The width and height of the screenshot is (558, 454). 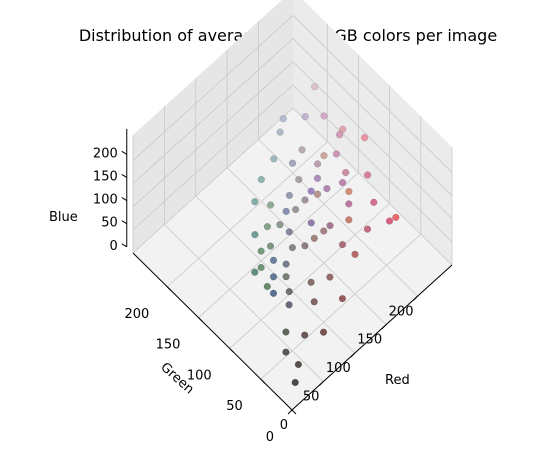 I want to click on blue-tick-label-50: 50, so click(x=109, y=223).